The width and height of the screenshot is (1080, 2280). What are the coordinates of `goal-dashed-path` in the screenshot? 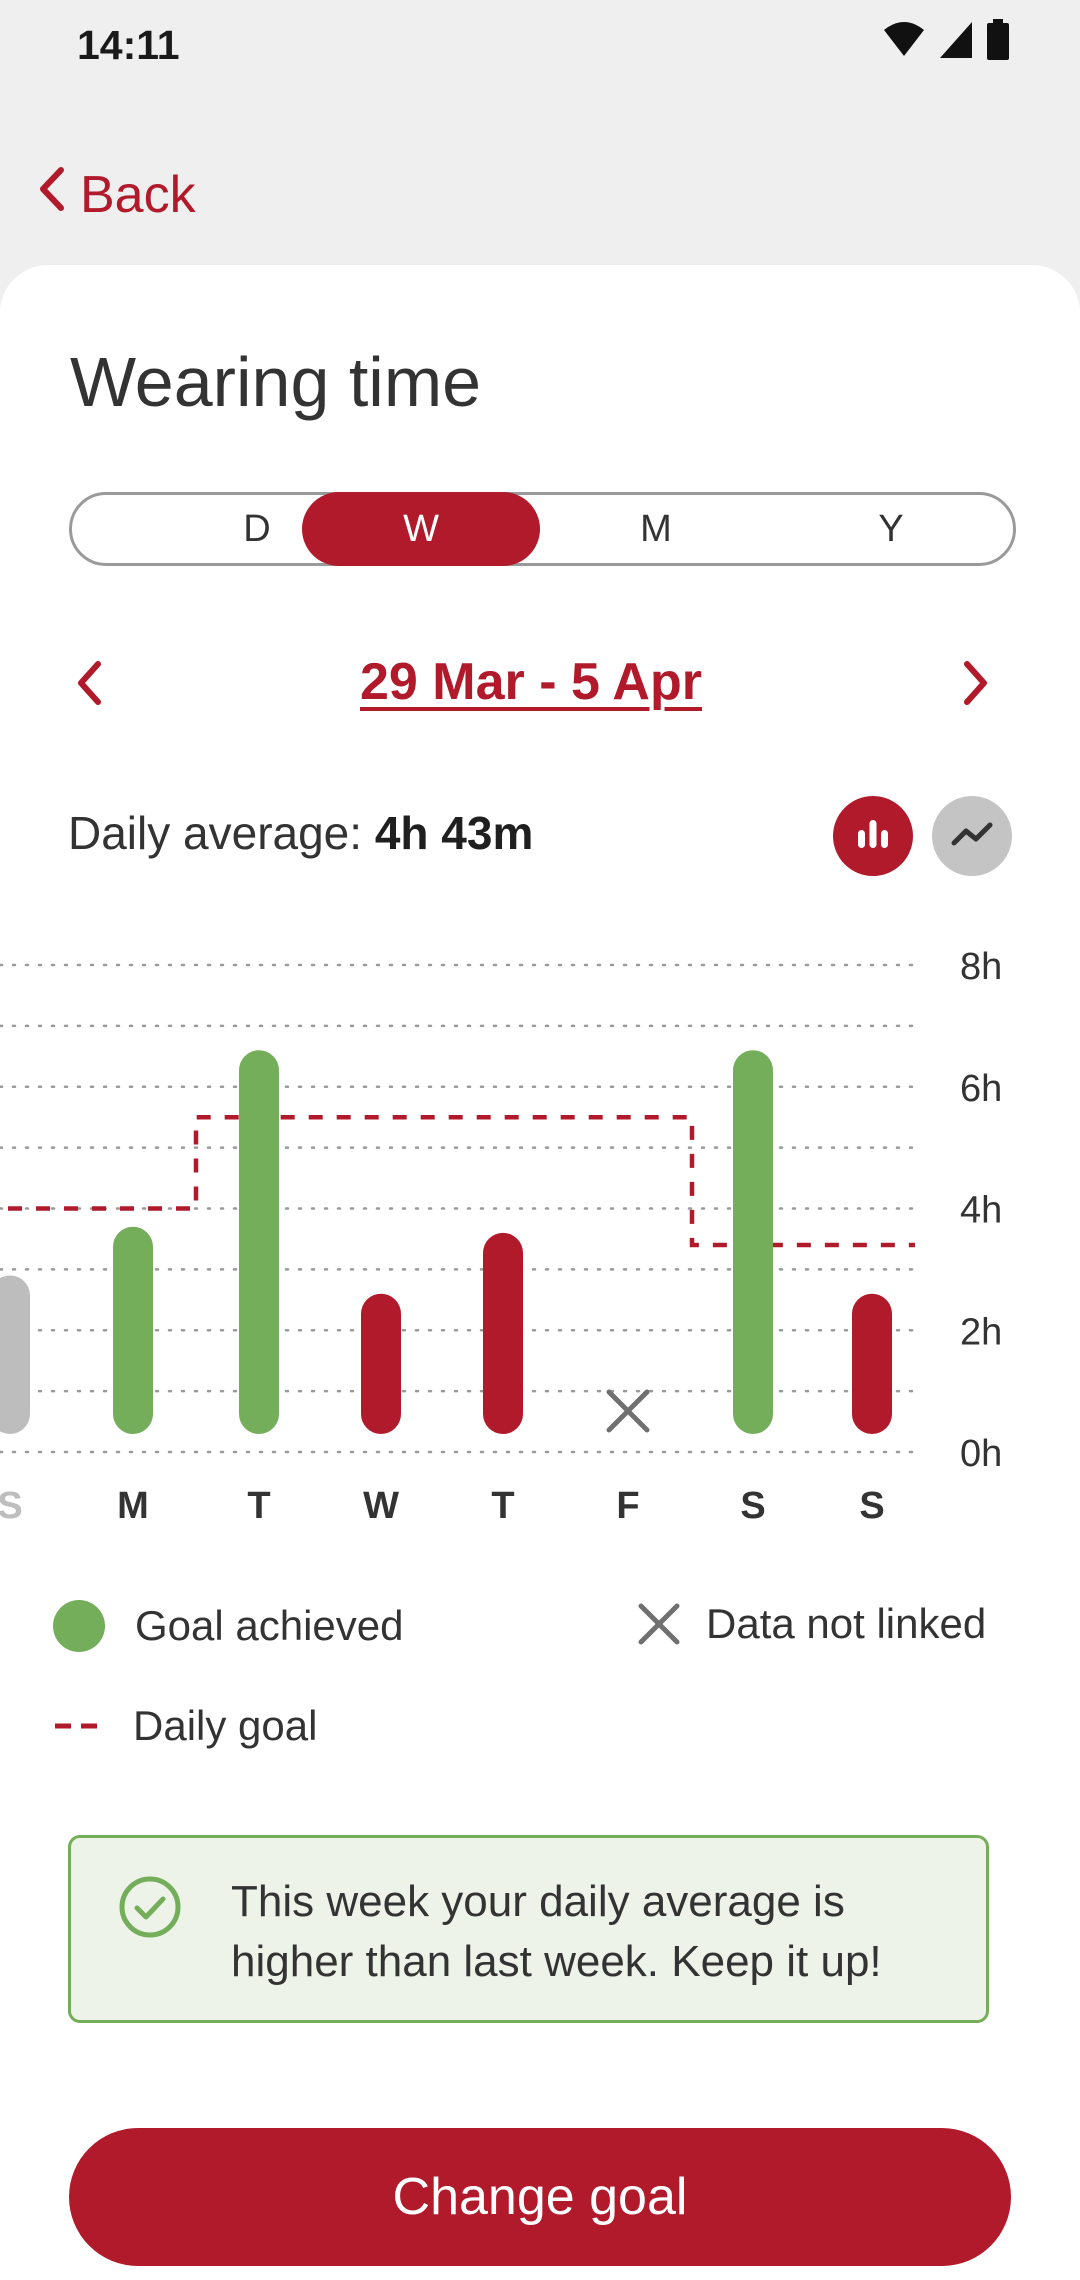 It's located at (457, 1181).